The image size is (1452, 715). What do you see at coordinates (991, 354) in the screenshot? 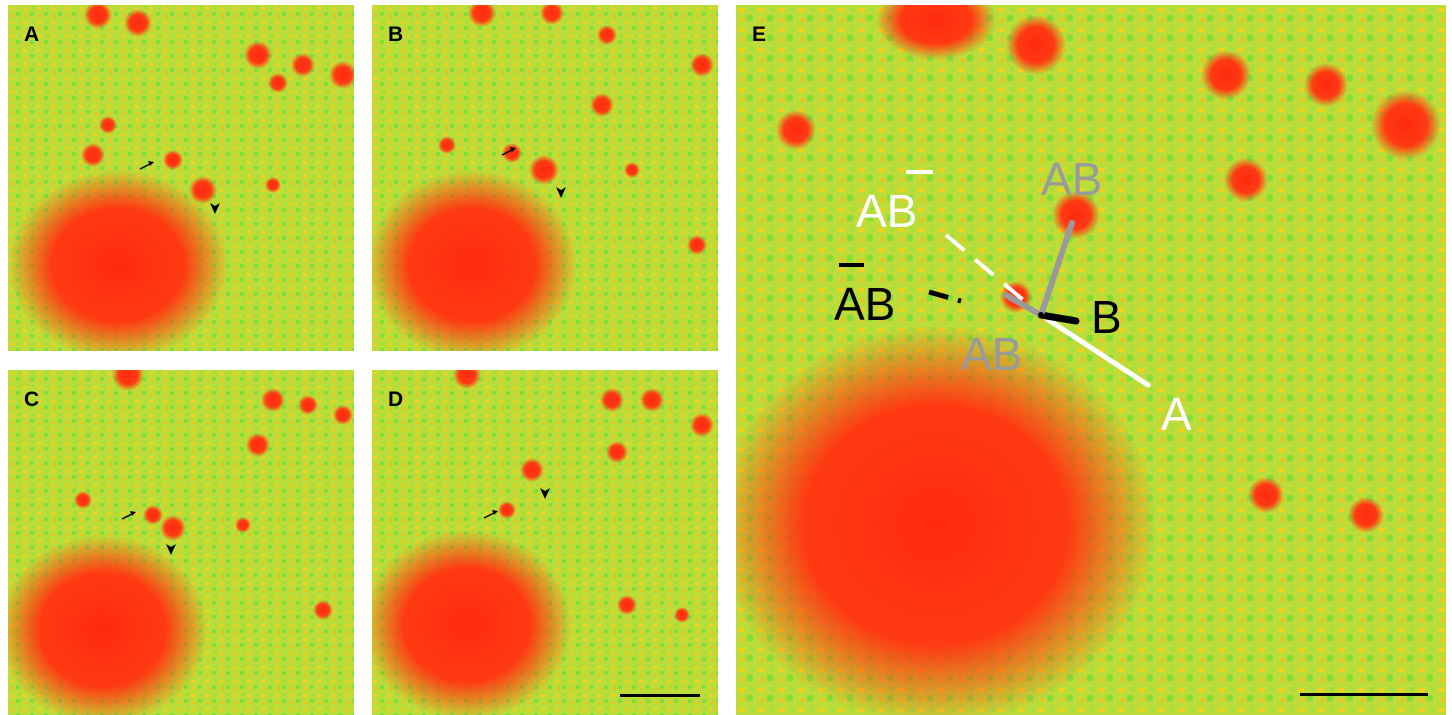
I see `annot-label-ab-bottom: AB` at bounding box center [991, 354].